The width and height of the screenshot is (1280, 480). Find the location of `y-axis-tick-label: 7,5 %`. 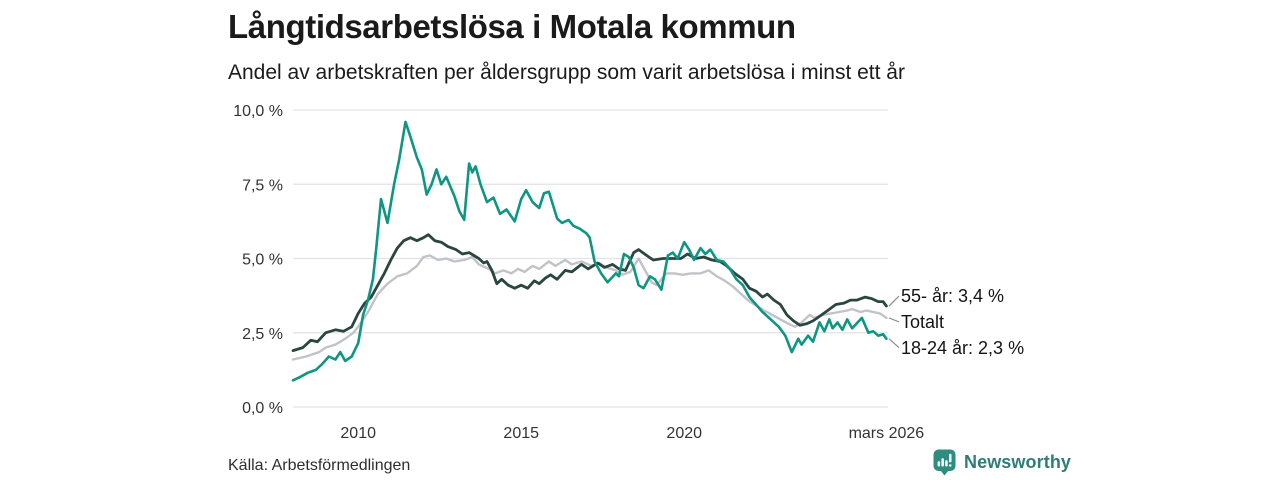

y-axis-tick-label: 7,5 % is located at coordinates (262, 185).